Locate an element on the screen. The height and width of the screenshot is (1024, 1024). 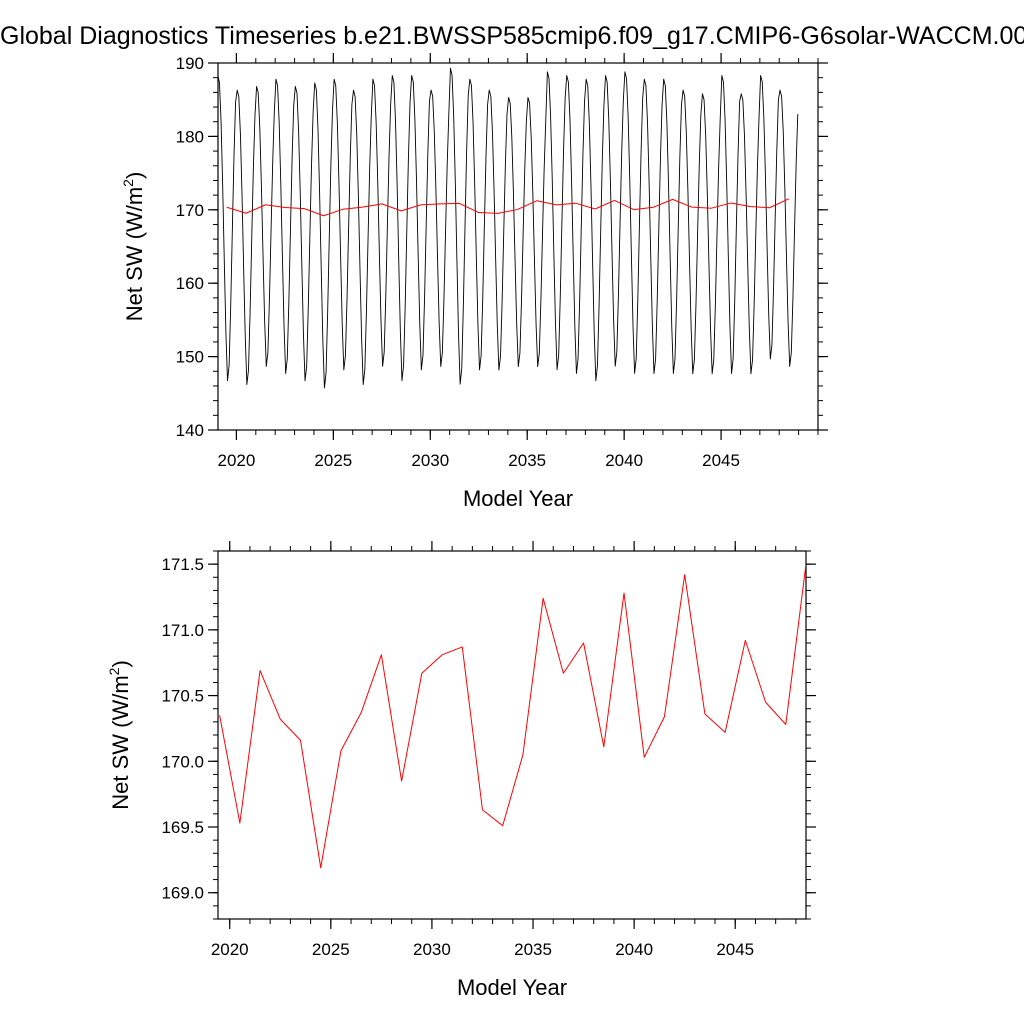
y-tick-label: 160 is located at coordinates (190, 283).